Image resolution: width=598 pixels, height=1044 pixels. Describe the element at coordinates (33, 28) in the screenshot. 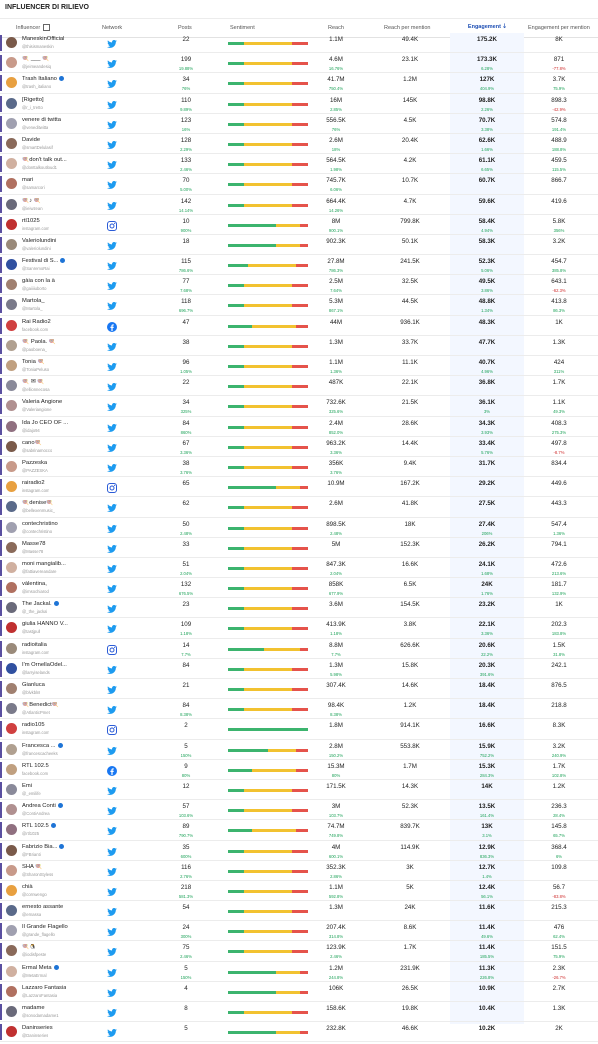

I see `column-header-influencer: Influencer` at that location.